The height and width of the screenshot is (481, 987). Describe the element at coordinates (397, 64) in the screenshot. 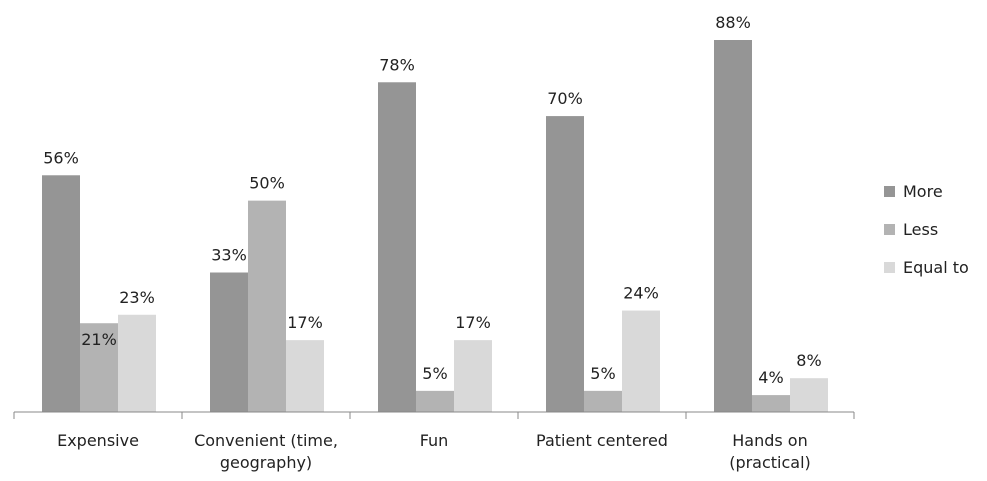

I see `data-label: 78%` at that location.